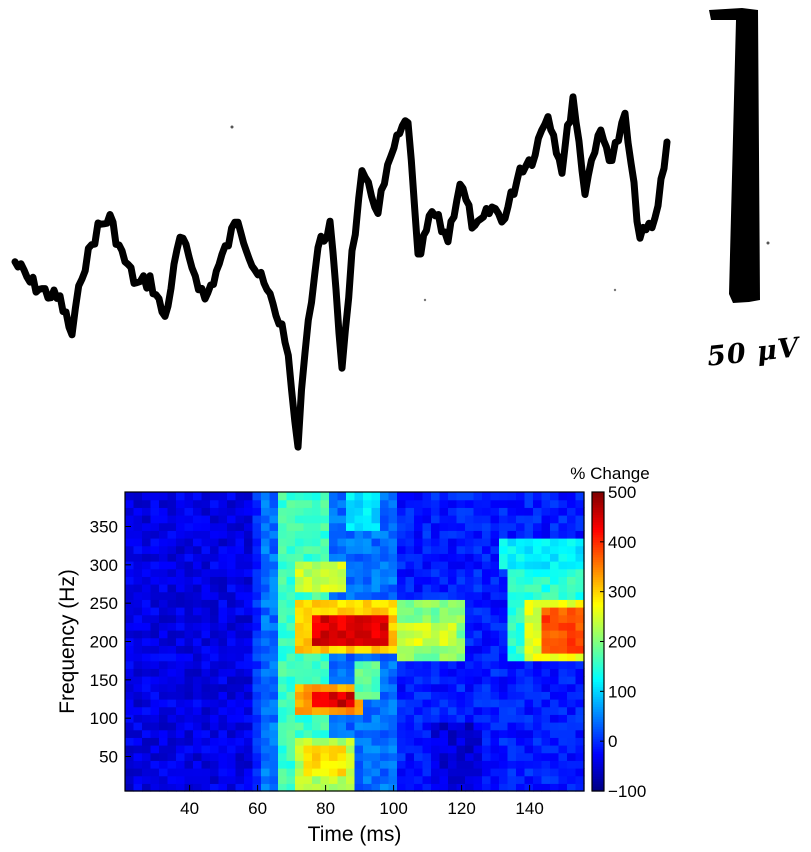  Describe the element at coordinates (257, 808) in the screenshot. I see `x-tick-label: 60` at that location.